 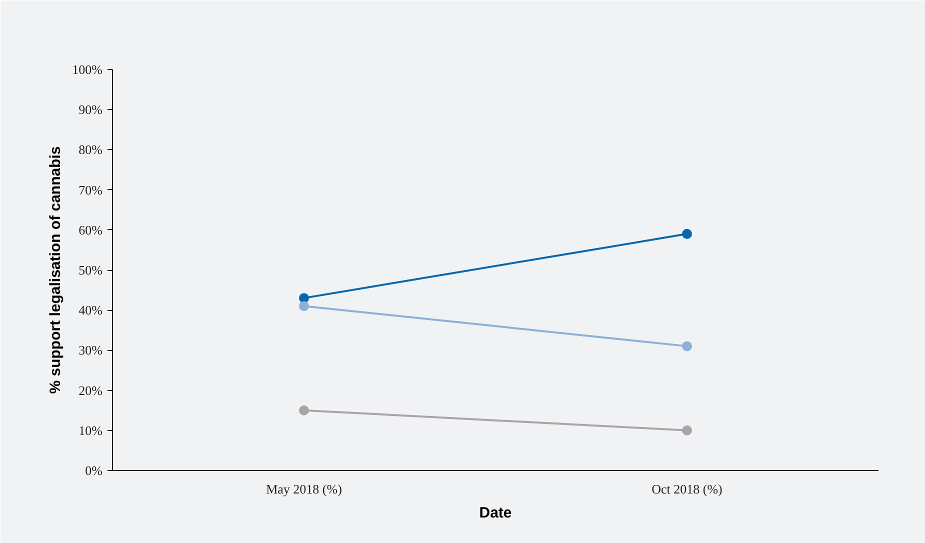 What do you see at coordinates (90, 190) in the screenshot?
I see `y-tick-label: 70%` at bounding box center [90, 190].